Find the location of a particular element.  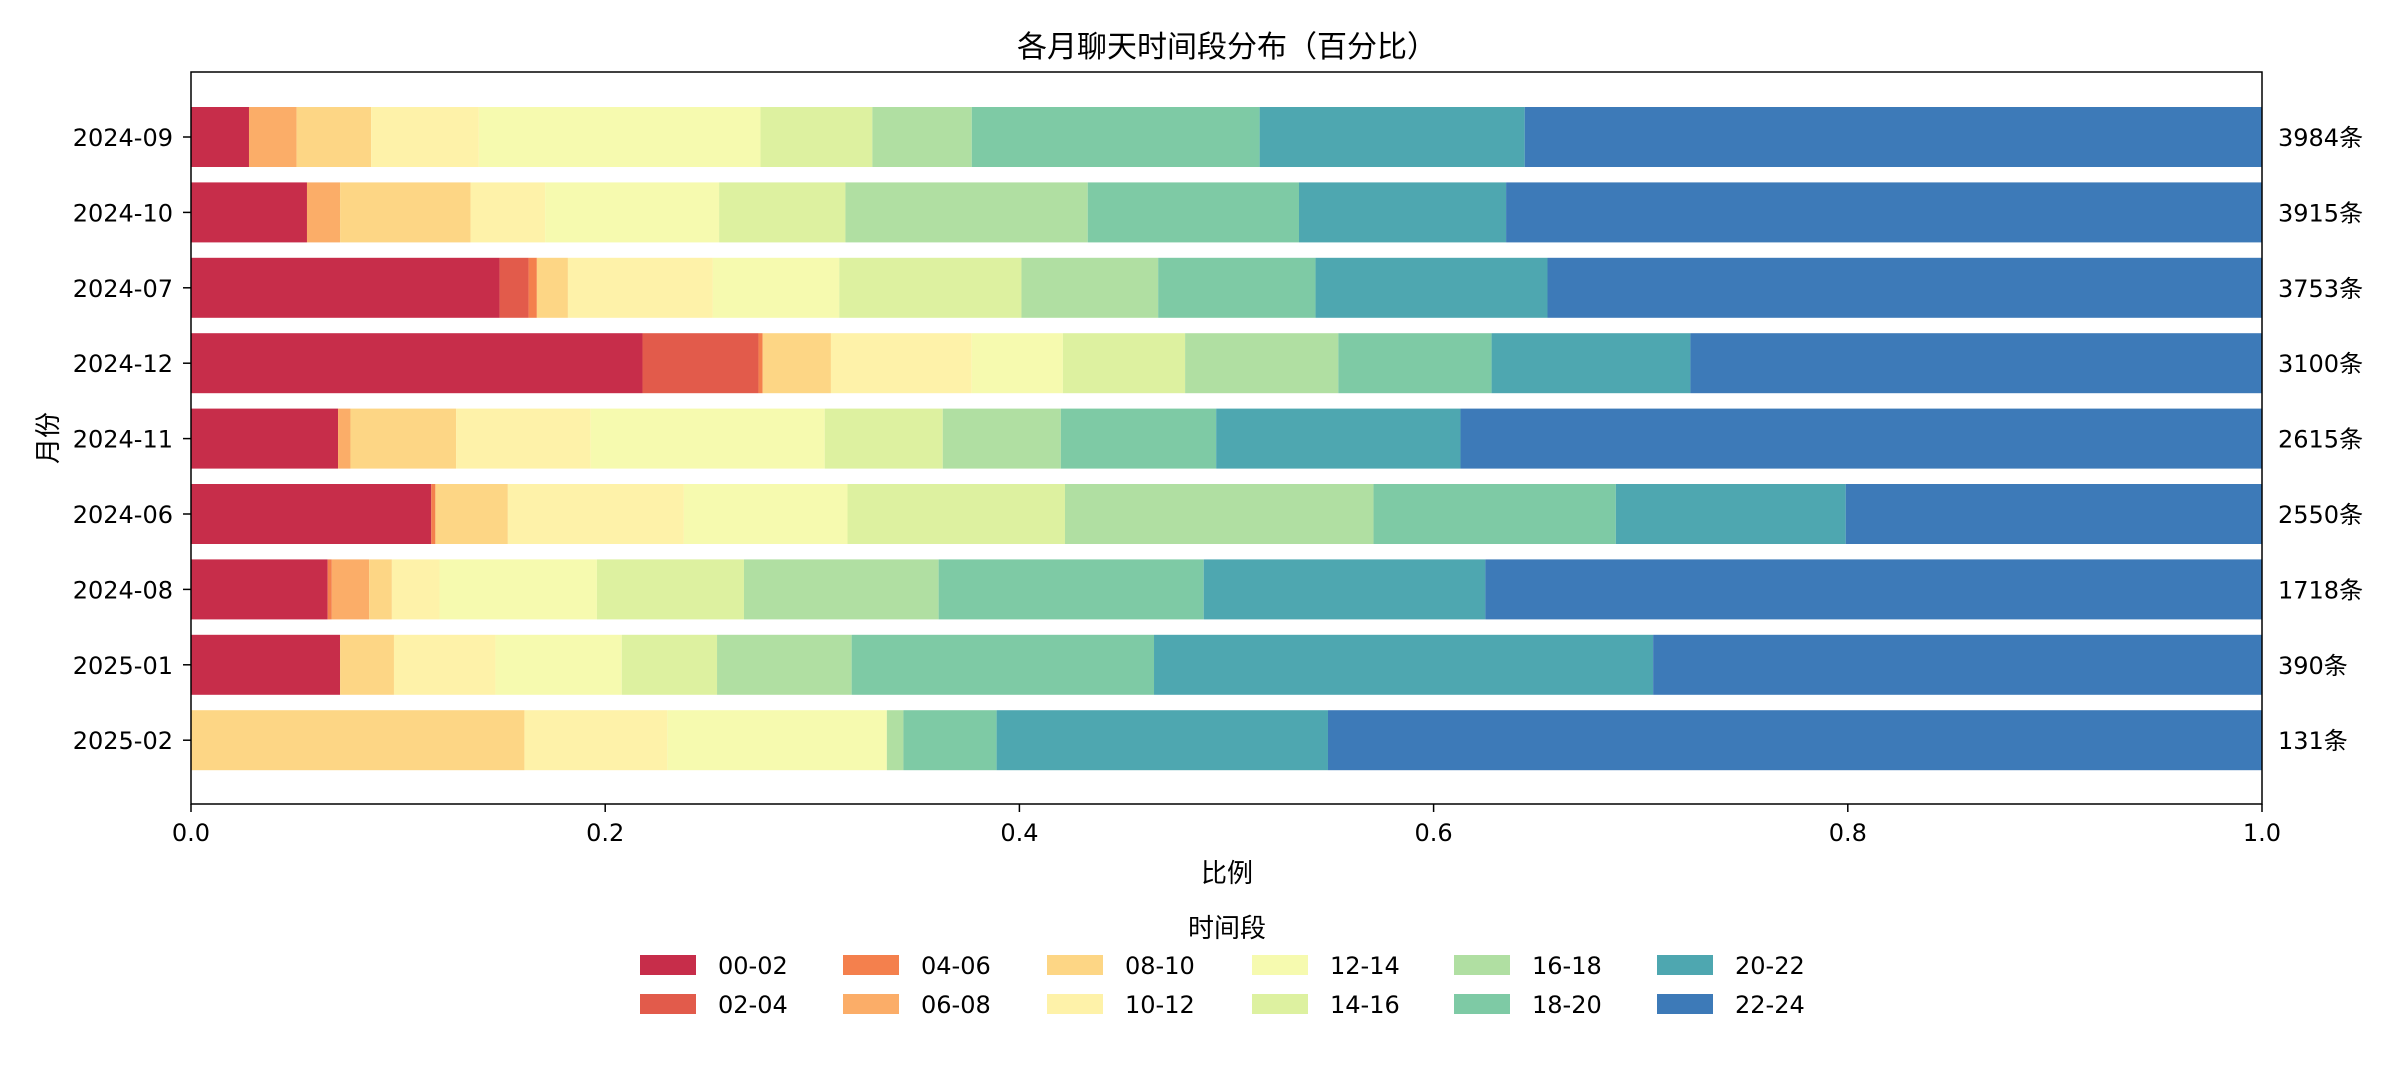

y-axis-label: 月份 is located at coordinates (49, 438).